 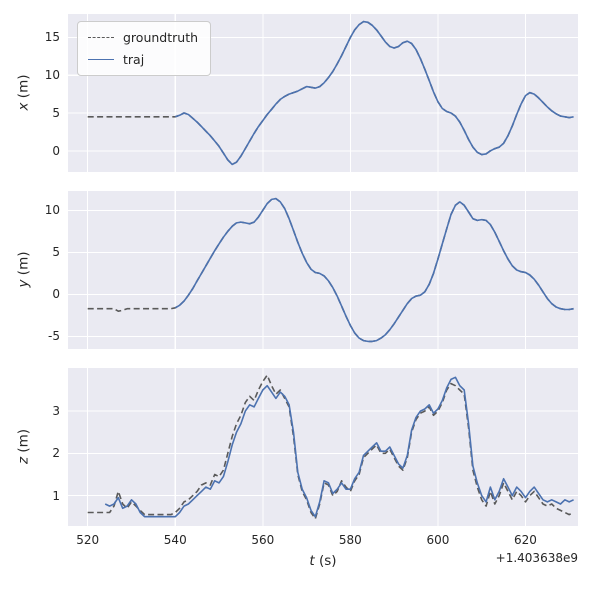 What do you see at coordinates (52, 37) in the screenshot?
I see `y-tick-label: 15` at bounding box center [52, 37].